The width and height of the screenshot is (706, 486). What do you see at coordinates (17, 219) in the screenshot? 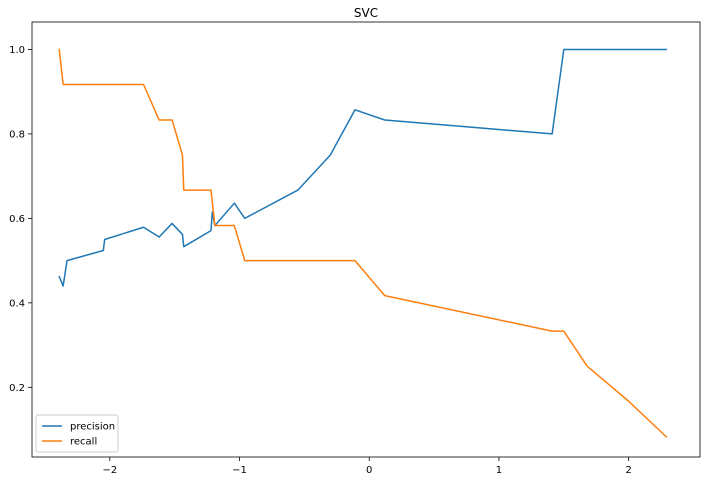
I see `y-tick-label: 0.6` at bounding box center [17, 219].